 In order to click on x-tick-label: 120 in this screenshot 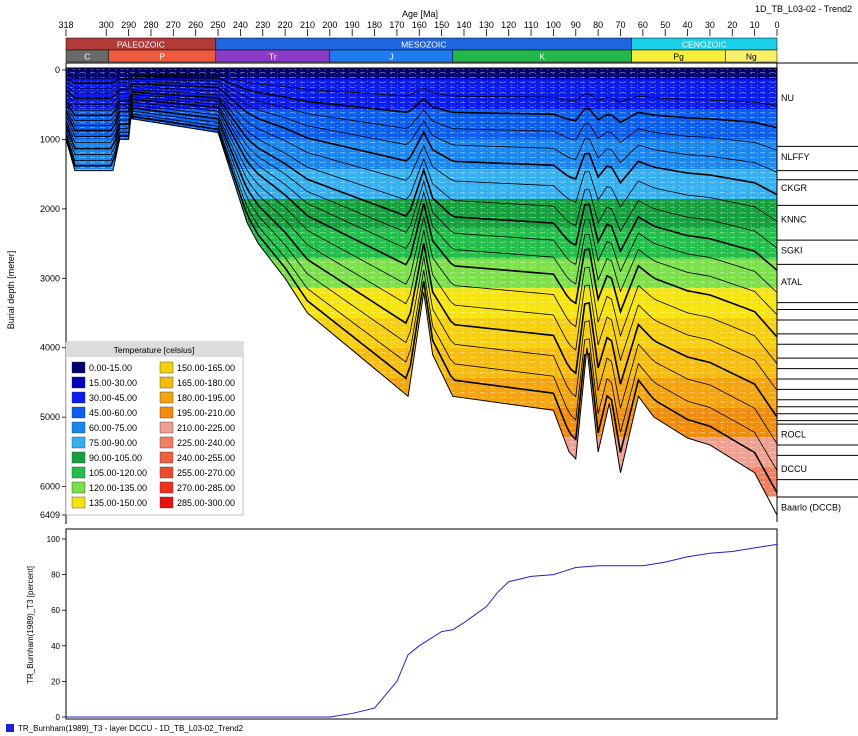, I will do `click(508, 25)`.